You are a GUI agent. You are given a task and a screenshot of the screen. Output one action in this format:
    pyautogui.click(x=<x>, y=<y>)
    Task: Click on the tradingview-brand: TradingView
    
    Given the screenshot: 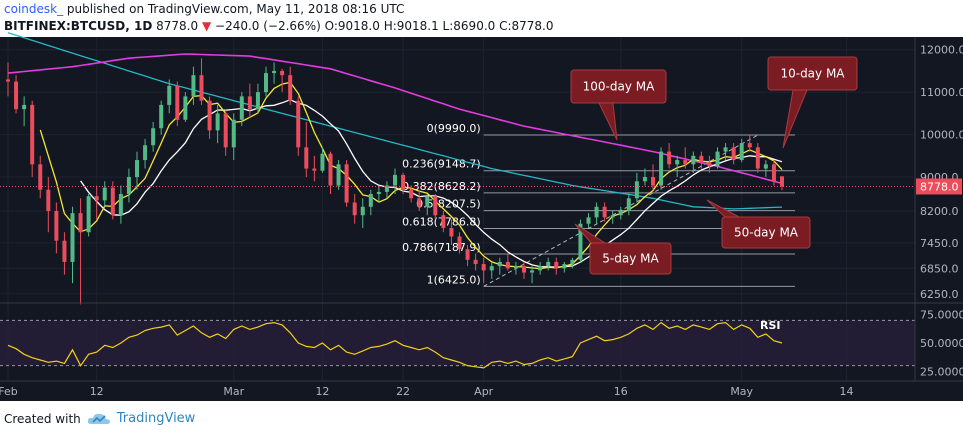 What is the action you would take?
    pyautogui.click(x=156, y=418)
    